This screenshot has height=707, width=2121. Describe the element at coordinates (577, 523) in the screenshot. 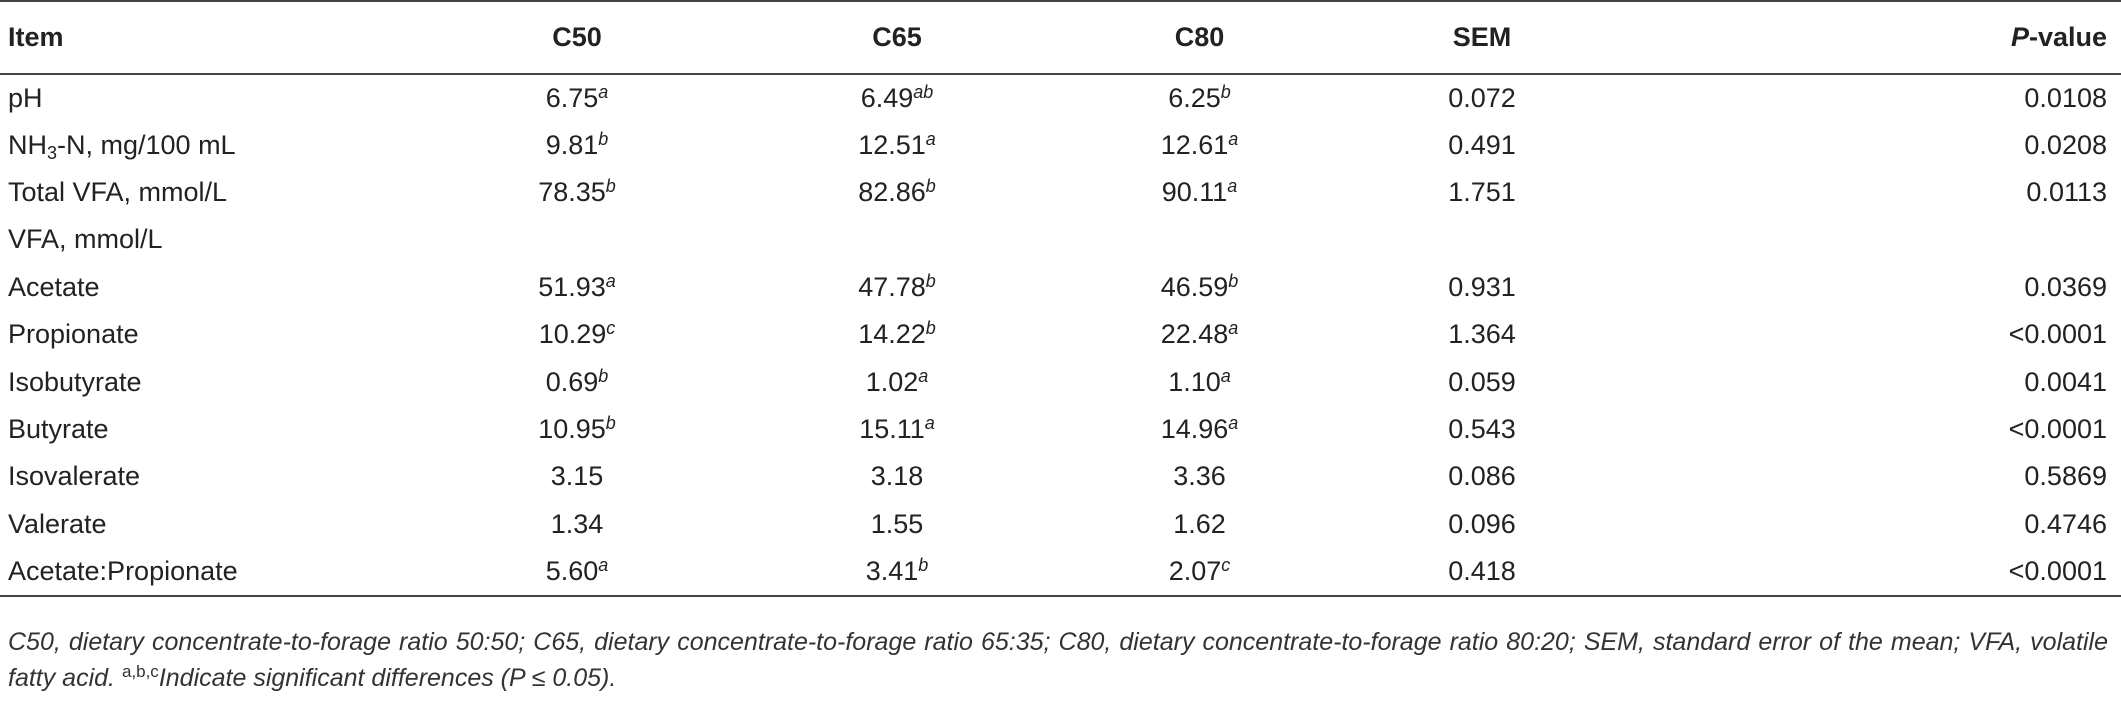

I see `cell-c50: 1.34` at that location.